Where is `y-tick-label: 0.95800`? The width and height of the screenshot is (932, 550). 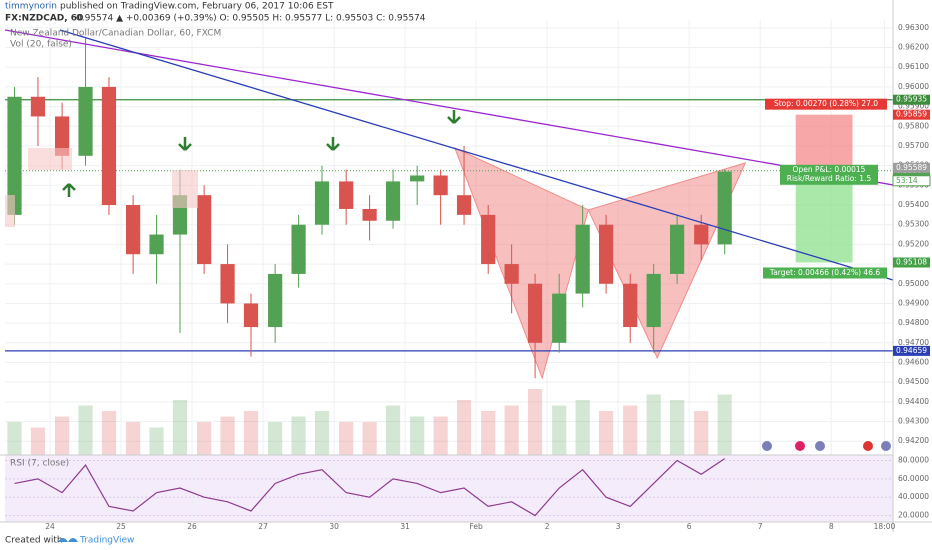 y-tick-label: 0.95800 is located at coordinates (913, 125).